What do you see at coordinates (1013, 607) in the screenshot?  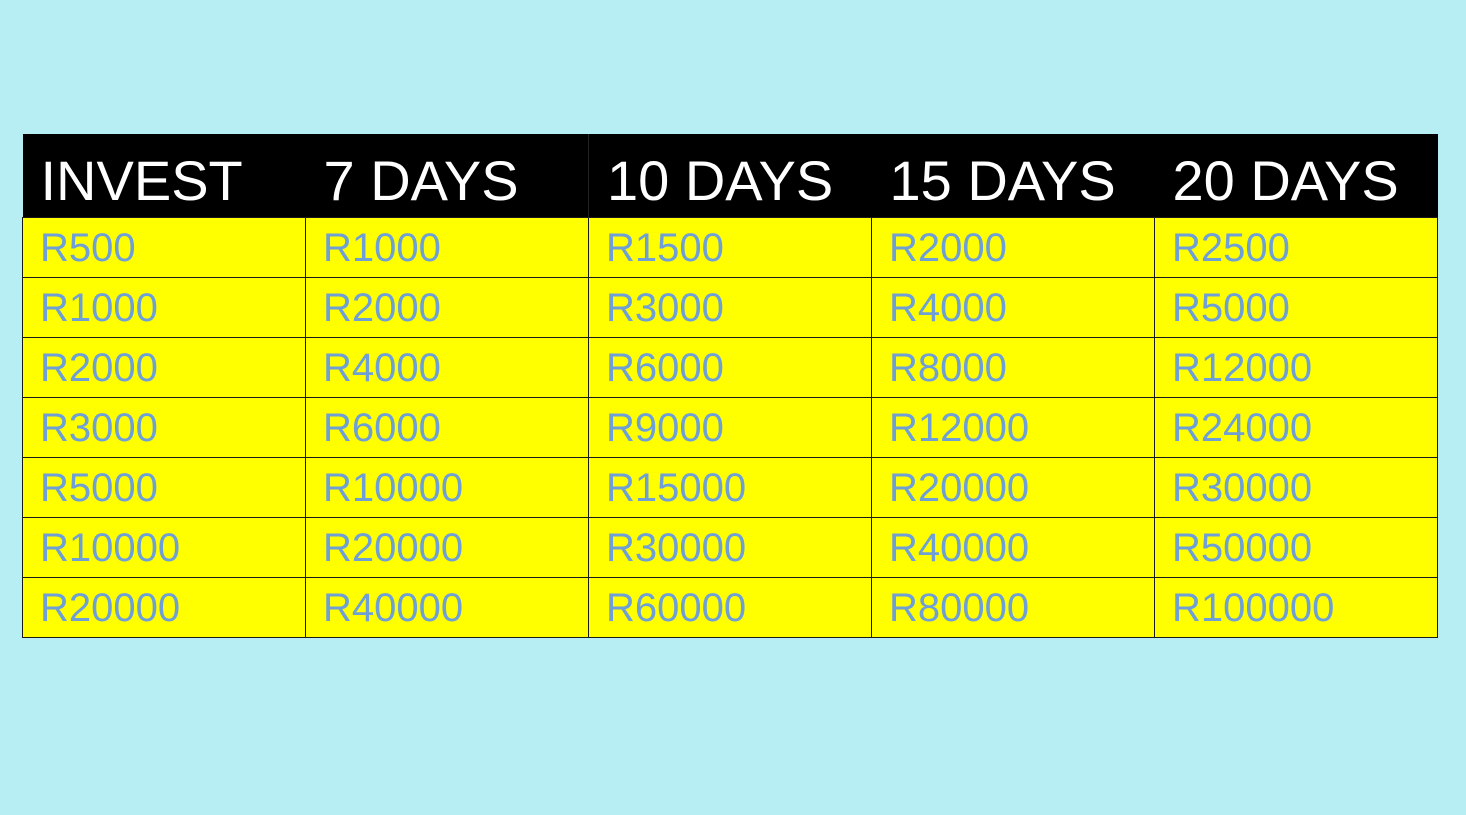 I see `cell-15-days: R80000` at bounding box center [1013, 607].